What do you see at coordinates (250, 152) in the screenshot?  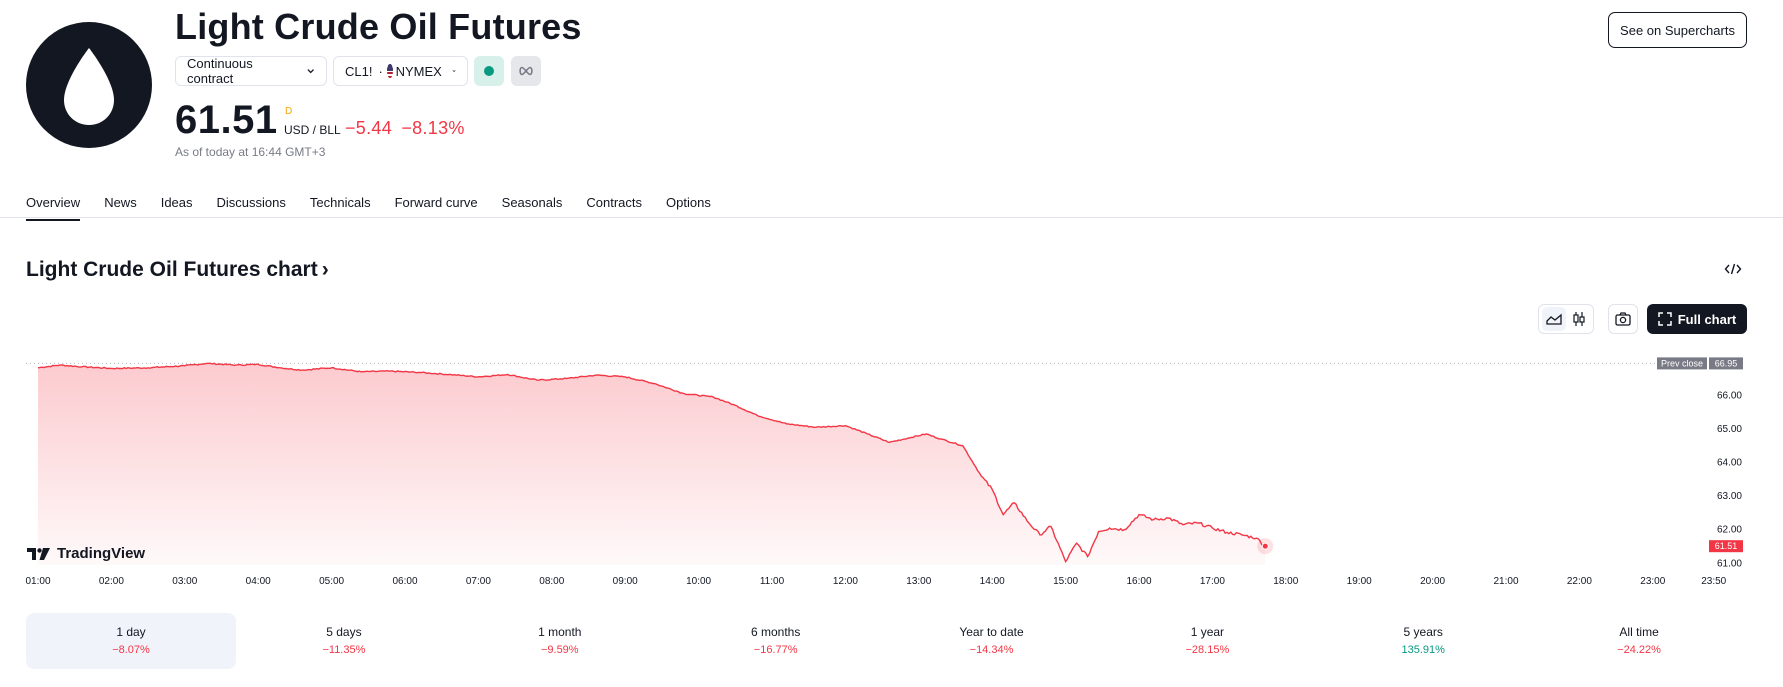 I see `as-of-timestamp: As of today at 16:44 GMT+3` at bounding box center [250, 152].